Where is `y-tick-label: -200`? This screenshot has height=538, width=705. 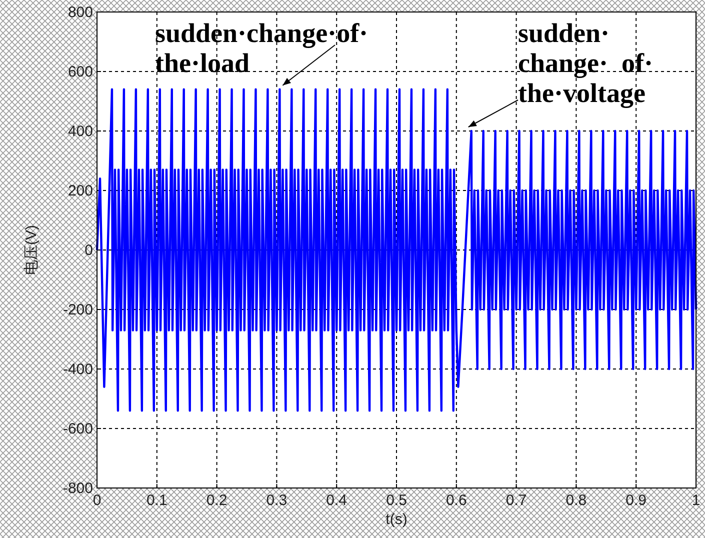 y-tick-label: -200 is located at coordinates (77, 310).